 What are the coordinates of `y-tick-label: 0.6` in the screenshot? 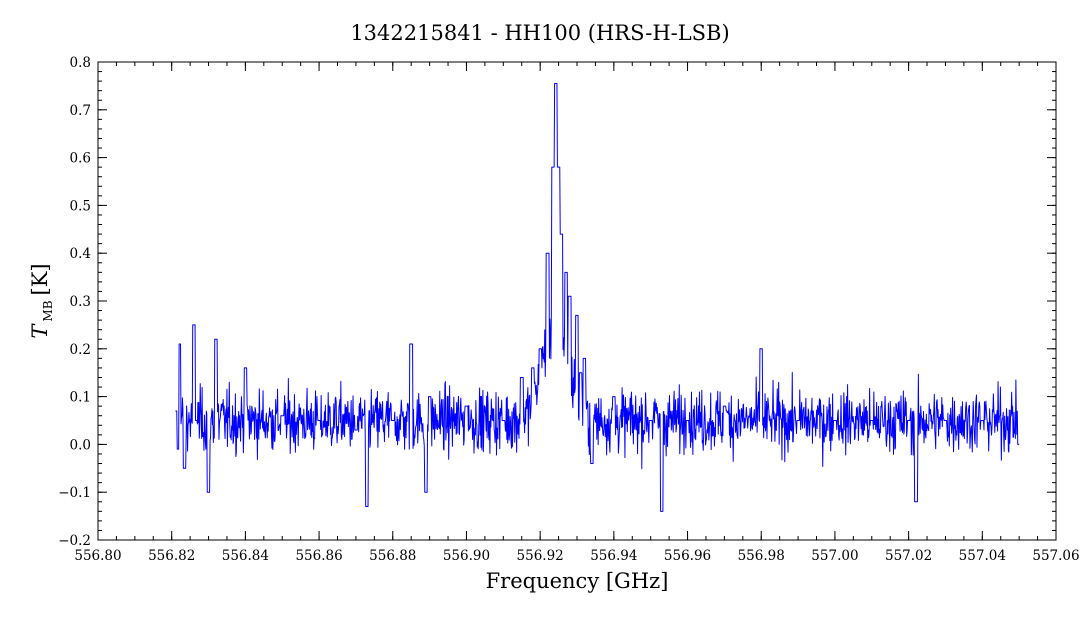 It's located at (80, 159).